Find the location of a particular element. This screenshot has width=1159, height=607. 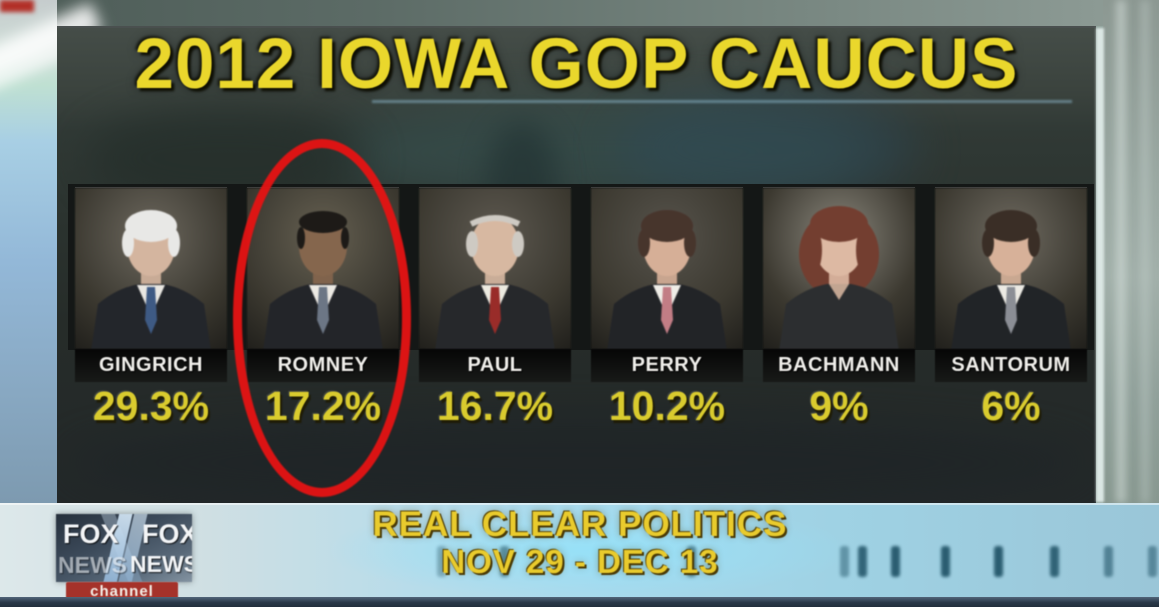

candidate-name: SANTORUM is located at coordinates (1011, 365).